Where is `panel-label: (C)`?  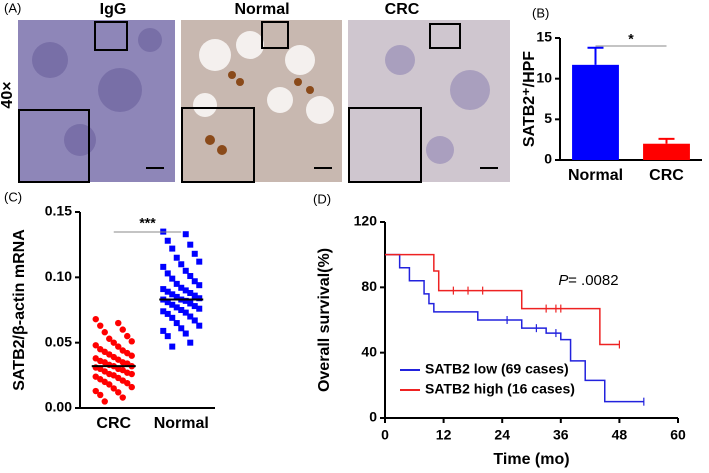 panel-label: (C) is located at coordinates (13, 196).